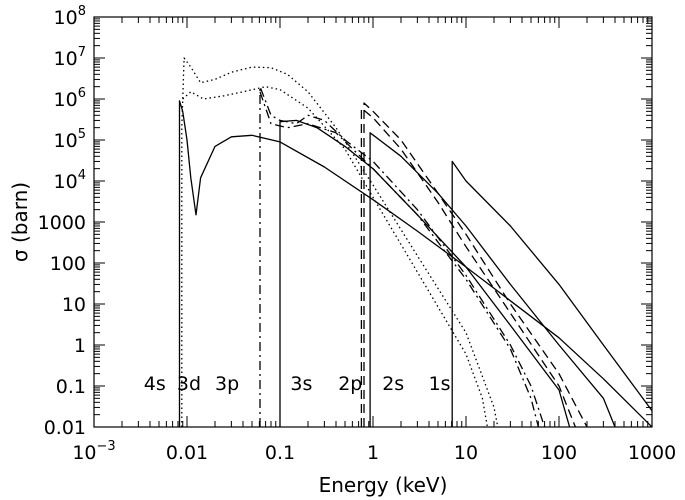  I want to click on x-tick-label: 0.1, so click(280, 453).